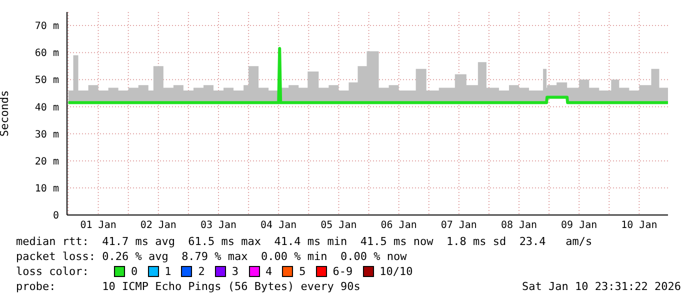 This screenshot has height=297, width=697. What do you see at coordinates (235, 271) in the screenshot?
I see `legend-label: 3` at bounding box center [235, 271].